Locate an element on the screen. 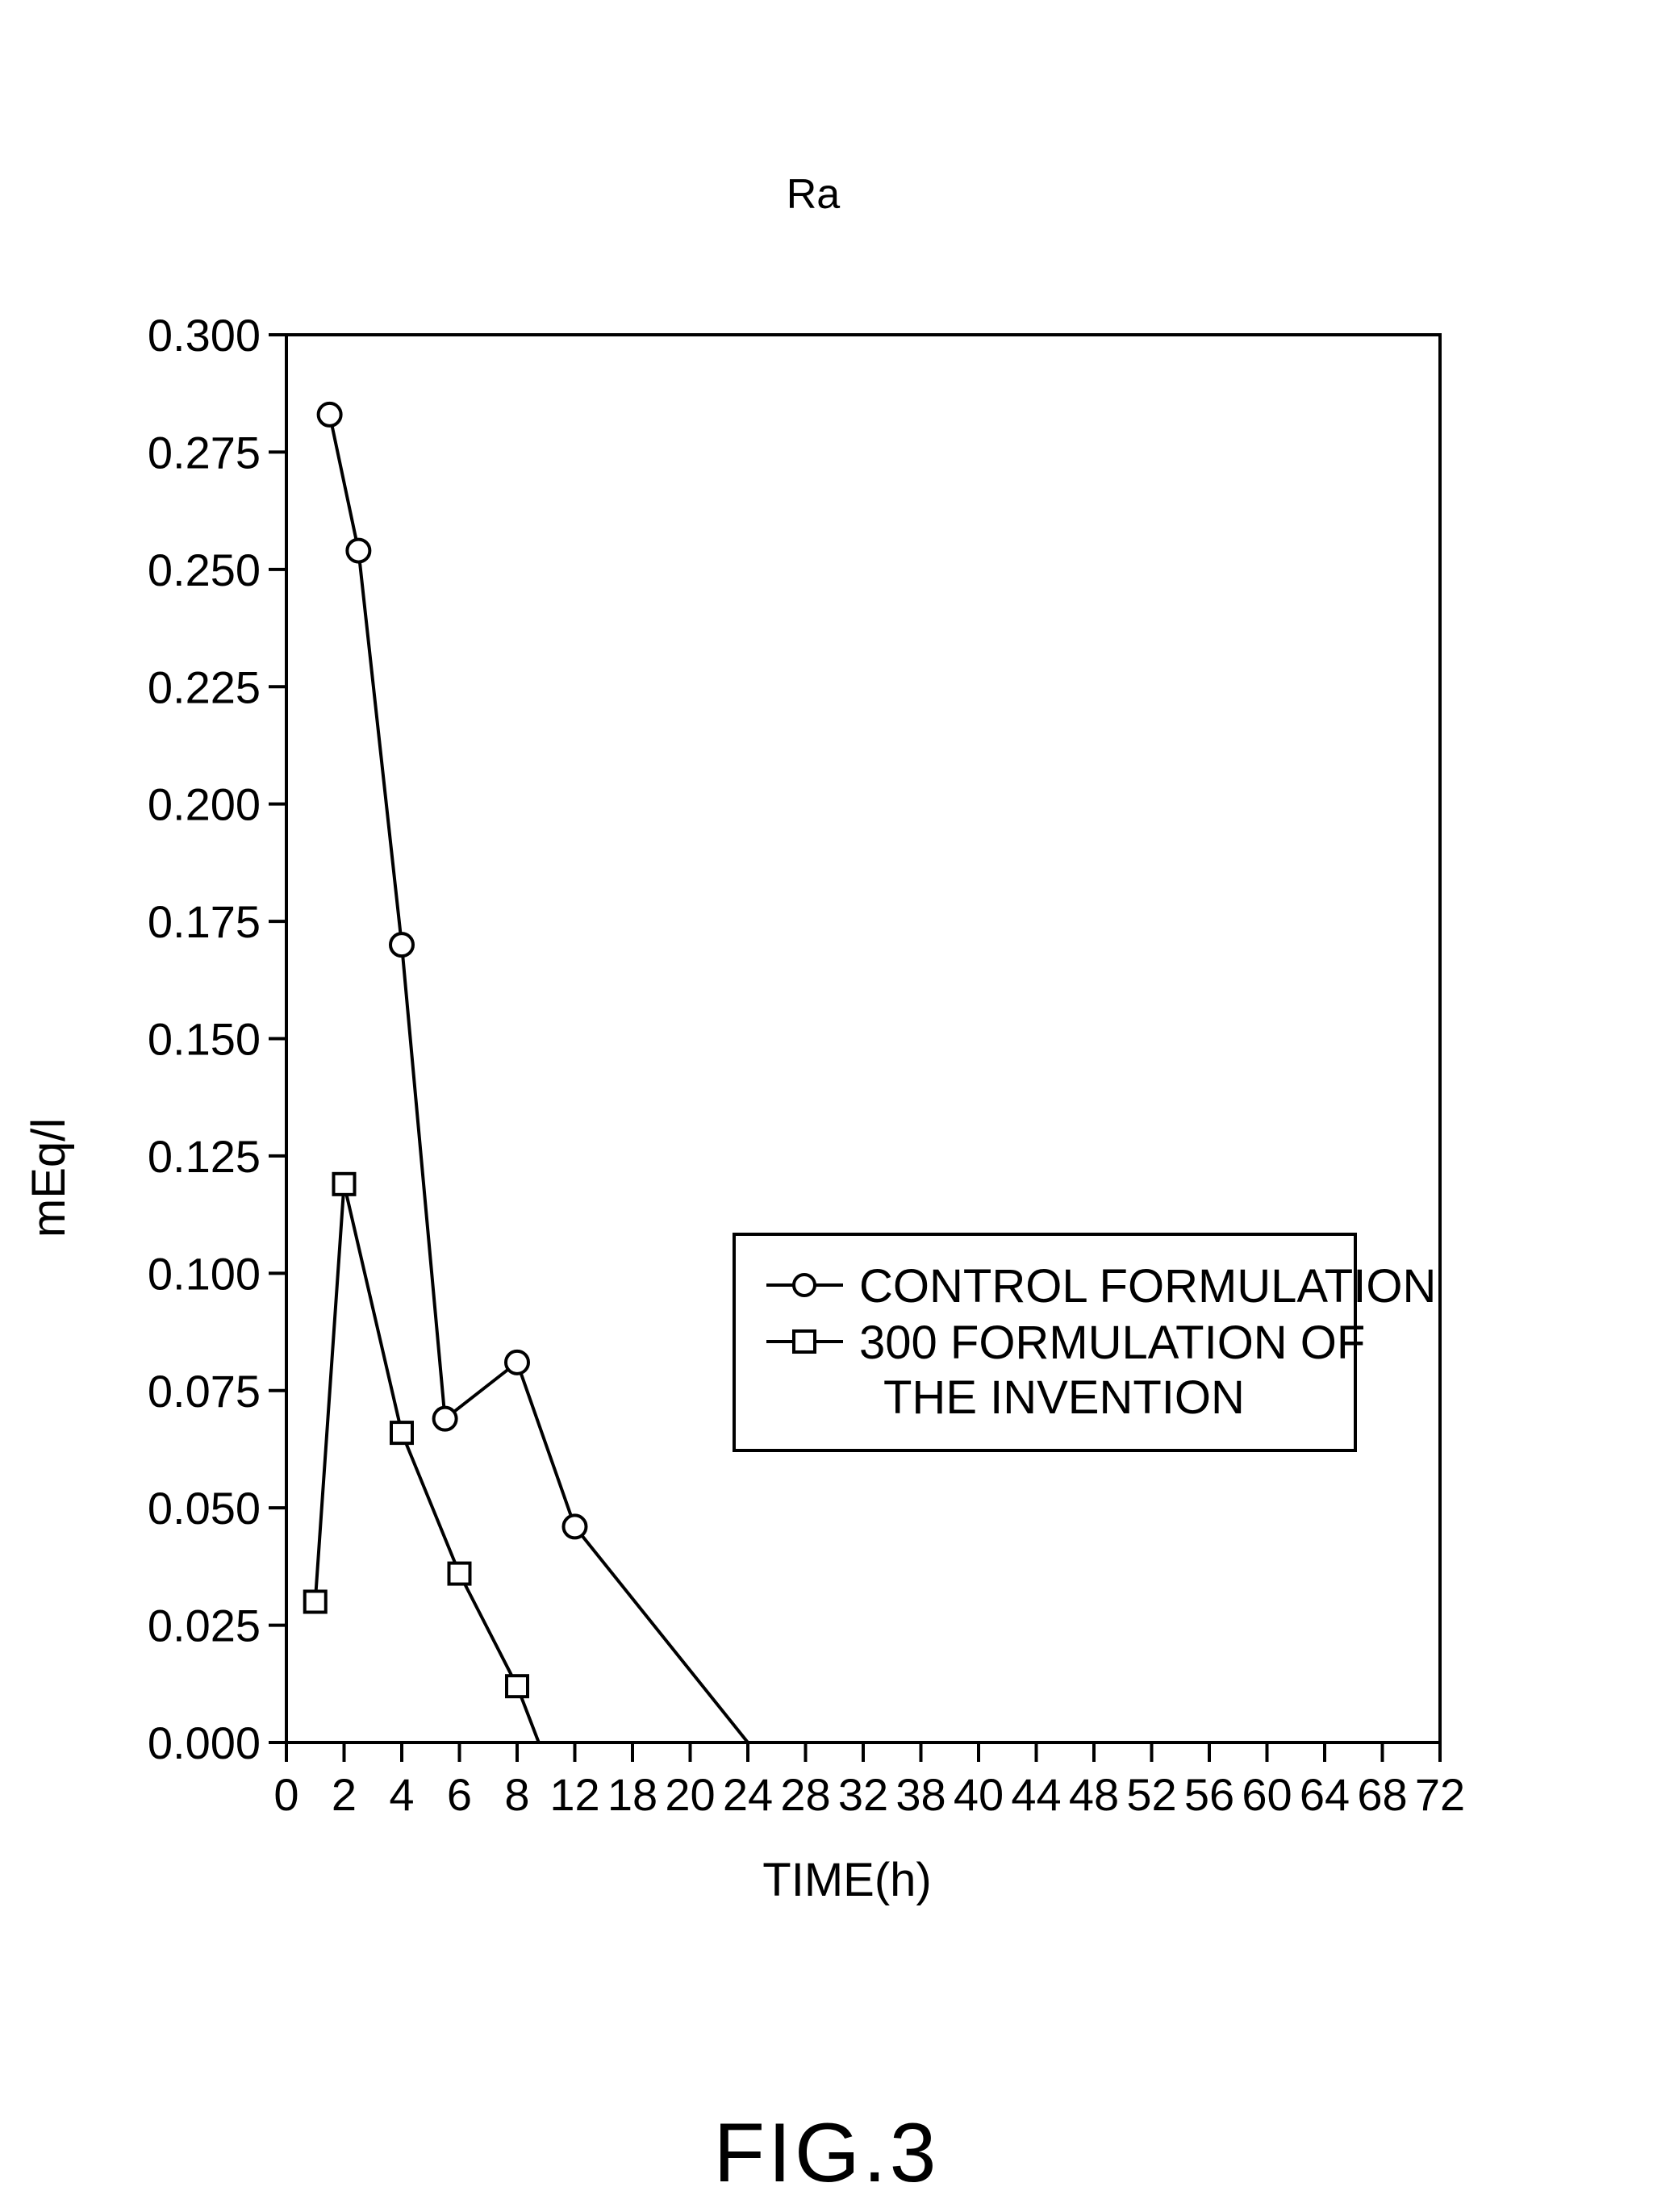  x-tick-label: 28 is located at coordinates (805, 1794).